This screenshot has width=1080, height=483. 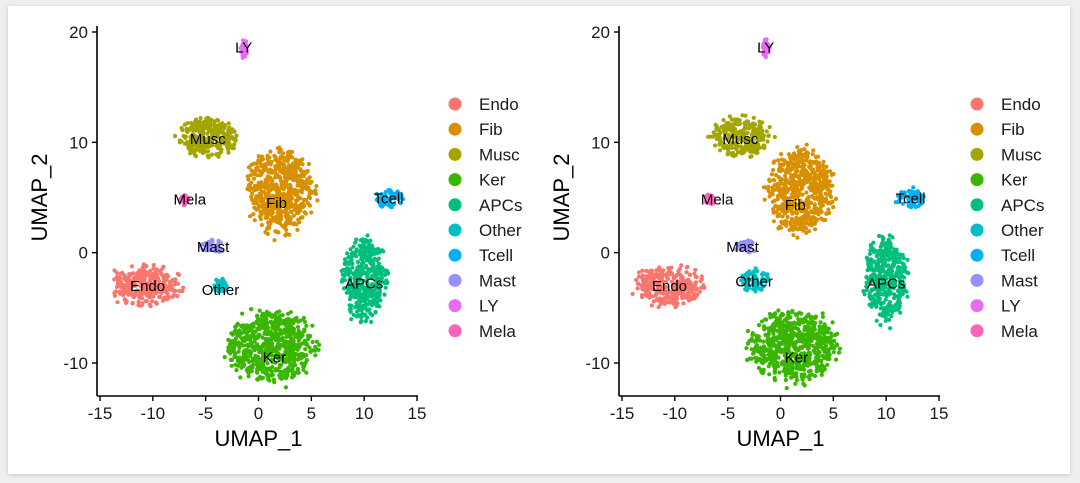 What do you see at coordinates (83, 253) in the screenshot?
I see `y-tick-label: 0` at bounding box center [83, 253].